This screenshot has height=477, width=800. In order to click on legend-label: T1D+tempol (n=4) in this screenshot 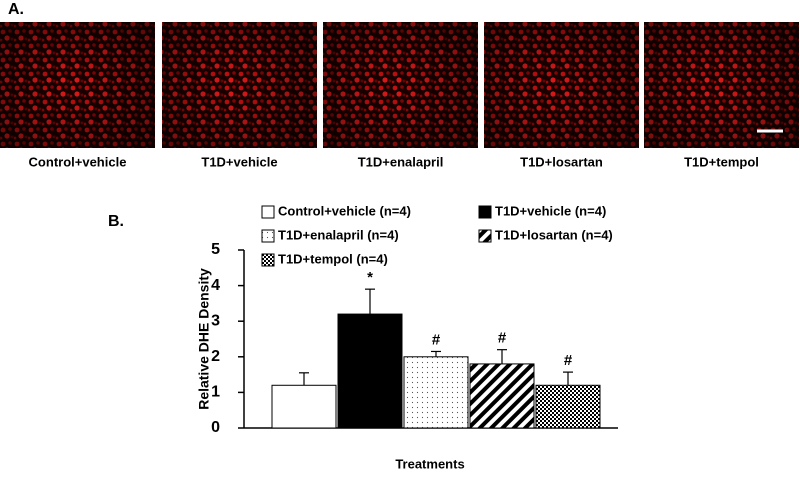, I will do `click(333, 258)`.